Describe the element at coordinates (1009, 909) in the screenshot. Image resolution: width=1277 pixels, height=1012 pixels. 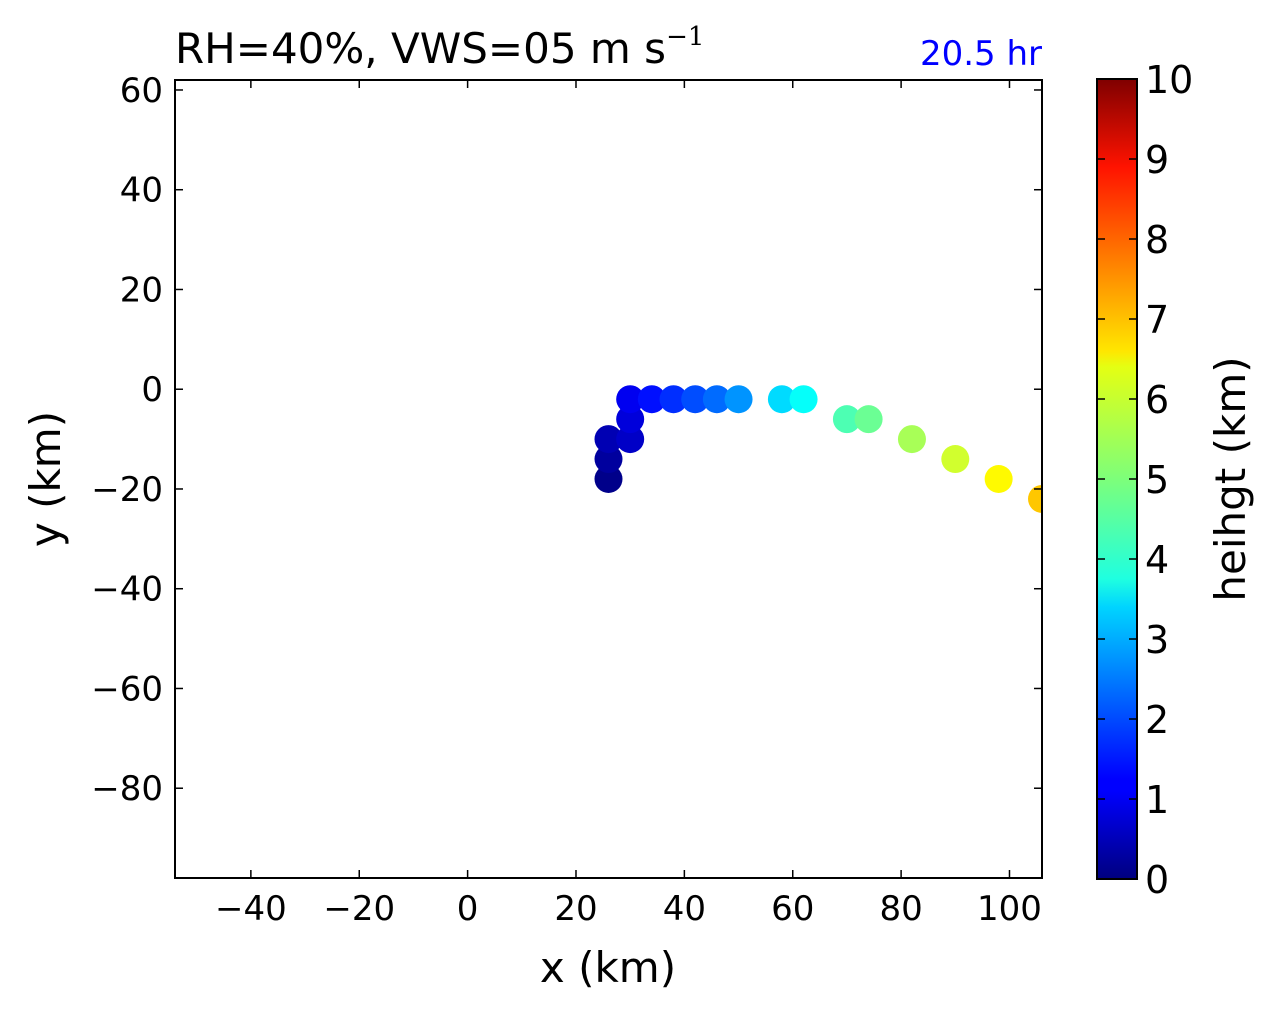
I see `x-tick-label: 100` at that location.